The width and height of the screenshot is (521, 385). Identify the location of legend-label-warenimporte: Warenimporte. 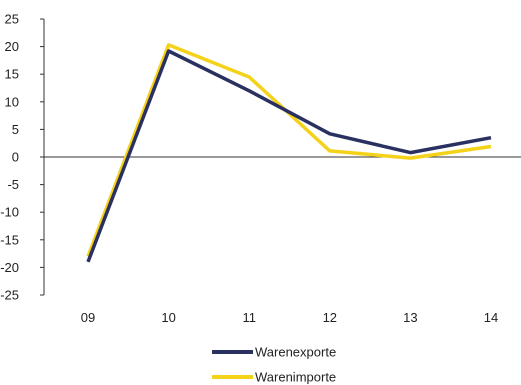
(295, 377).